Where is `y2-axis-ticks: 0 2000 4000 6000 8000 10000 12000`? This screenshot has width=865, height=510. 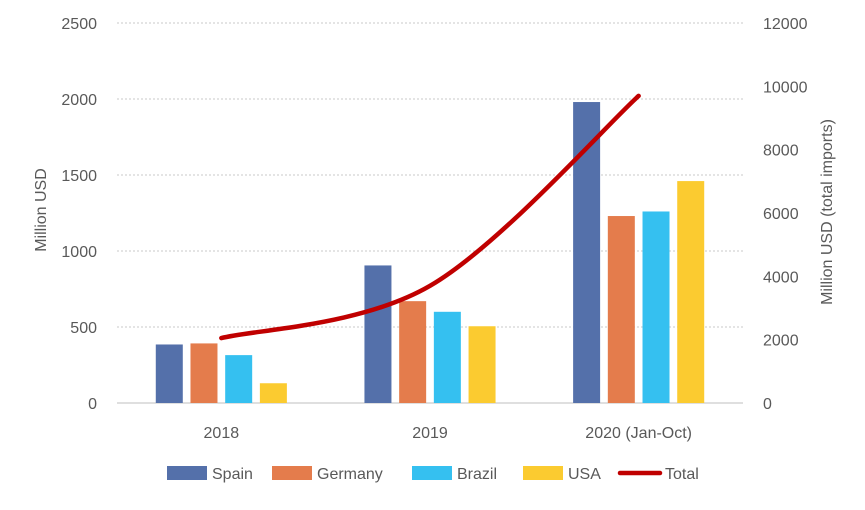
y2-axis-ticks: 0 2000 4000 6000 8000 10000 12000 is located at coordinates (785, 214).